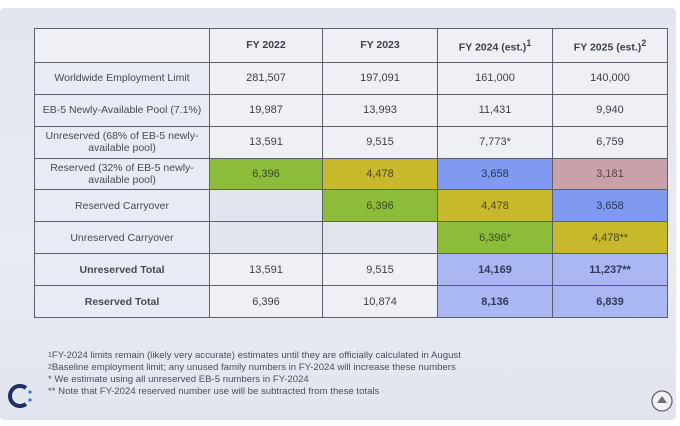 The height and width of the screenshot is (426, 680). What do you see at coordinates (495, 238) in the screenshot?
I see `table-cell: 6,396*` at bounding box center [495, 238].